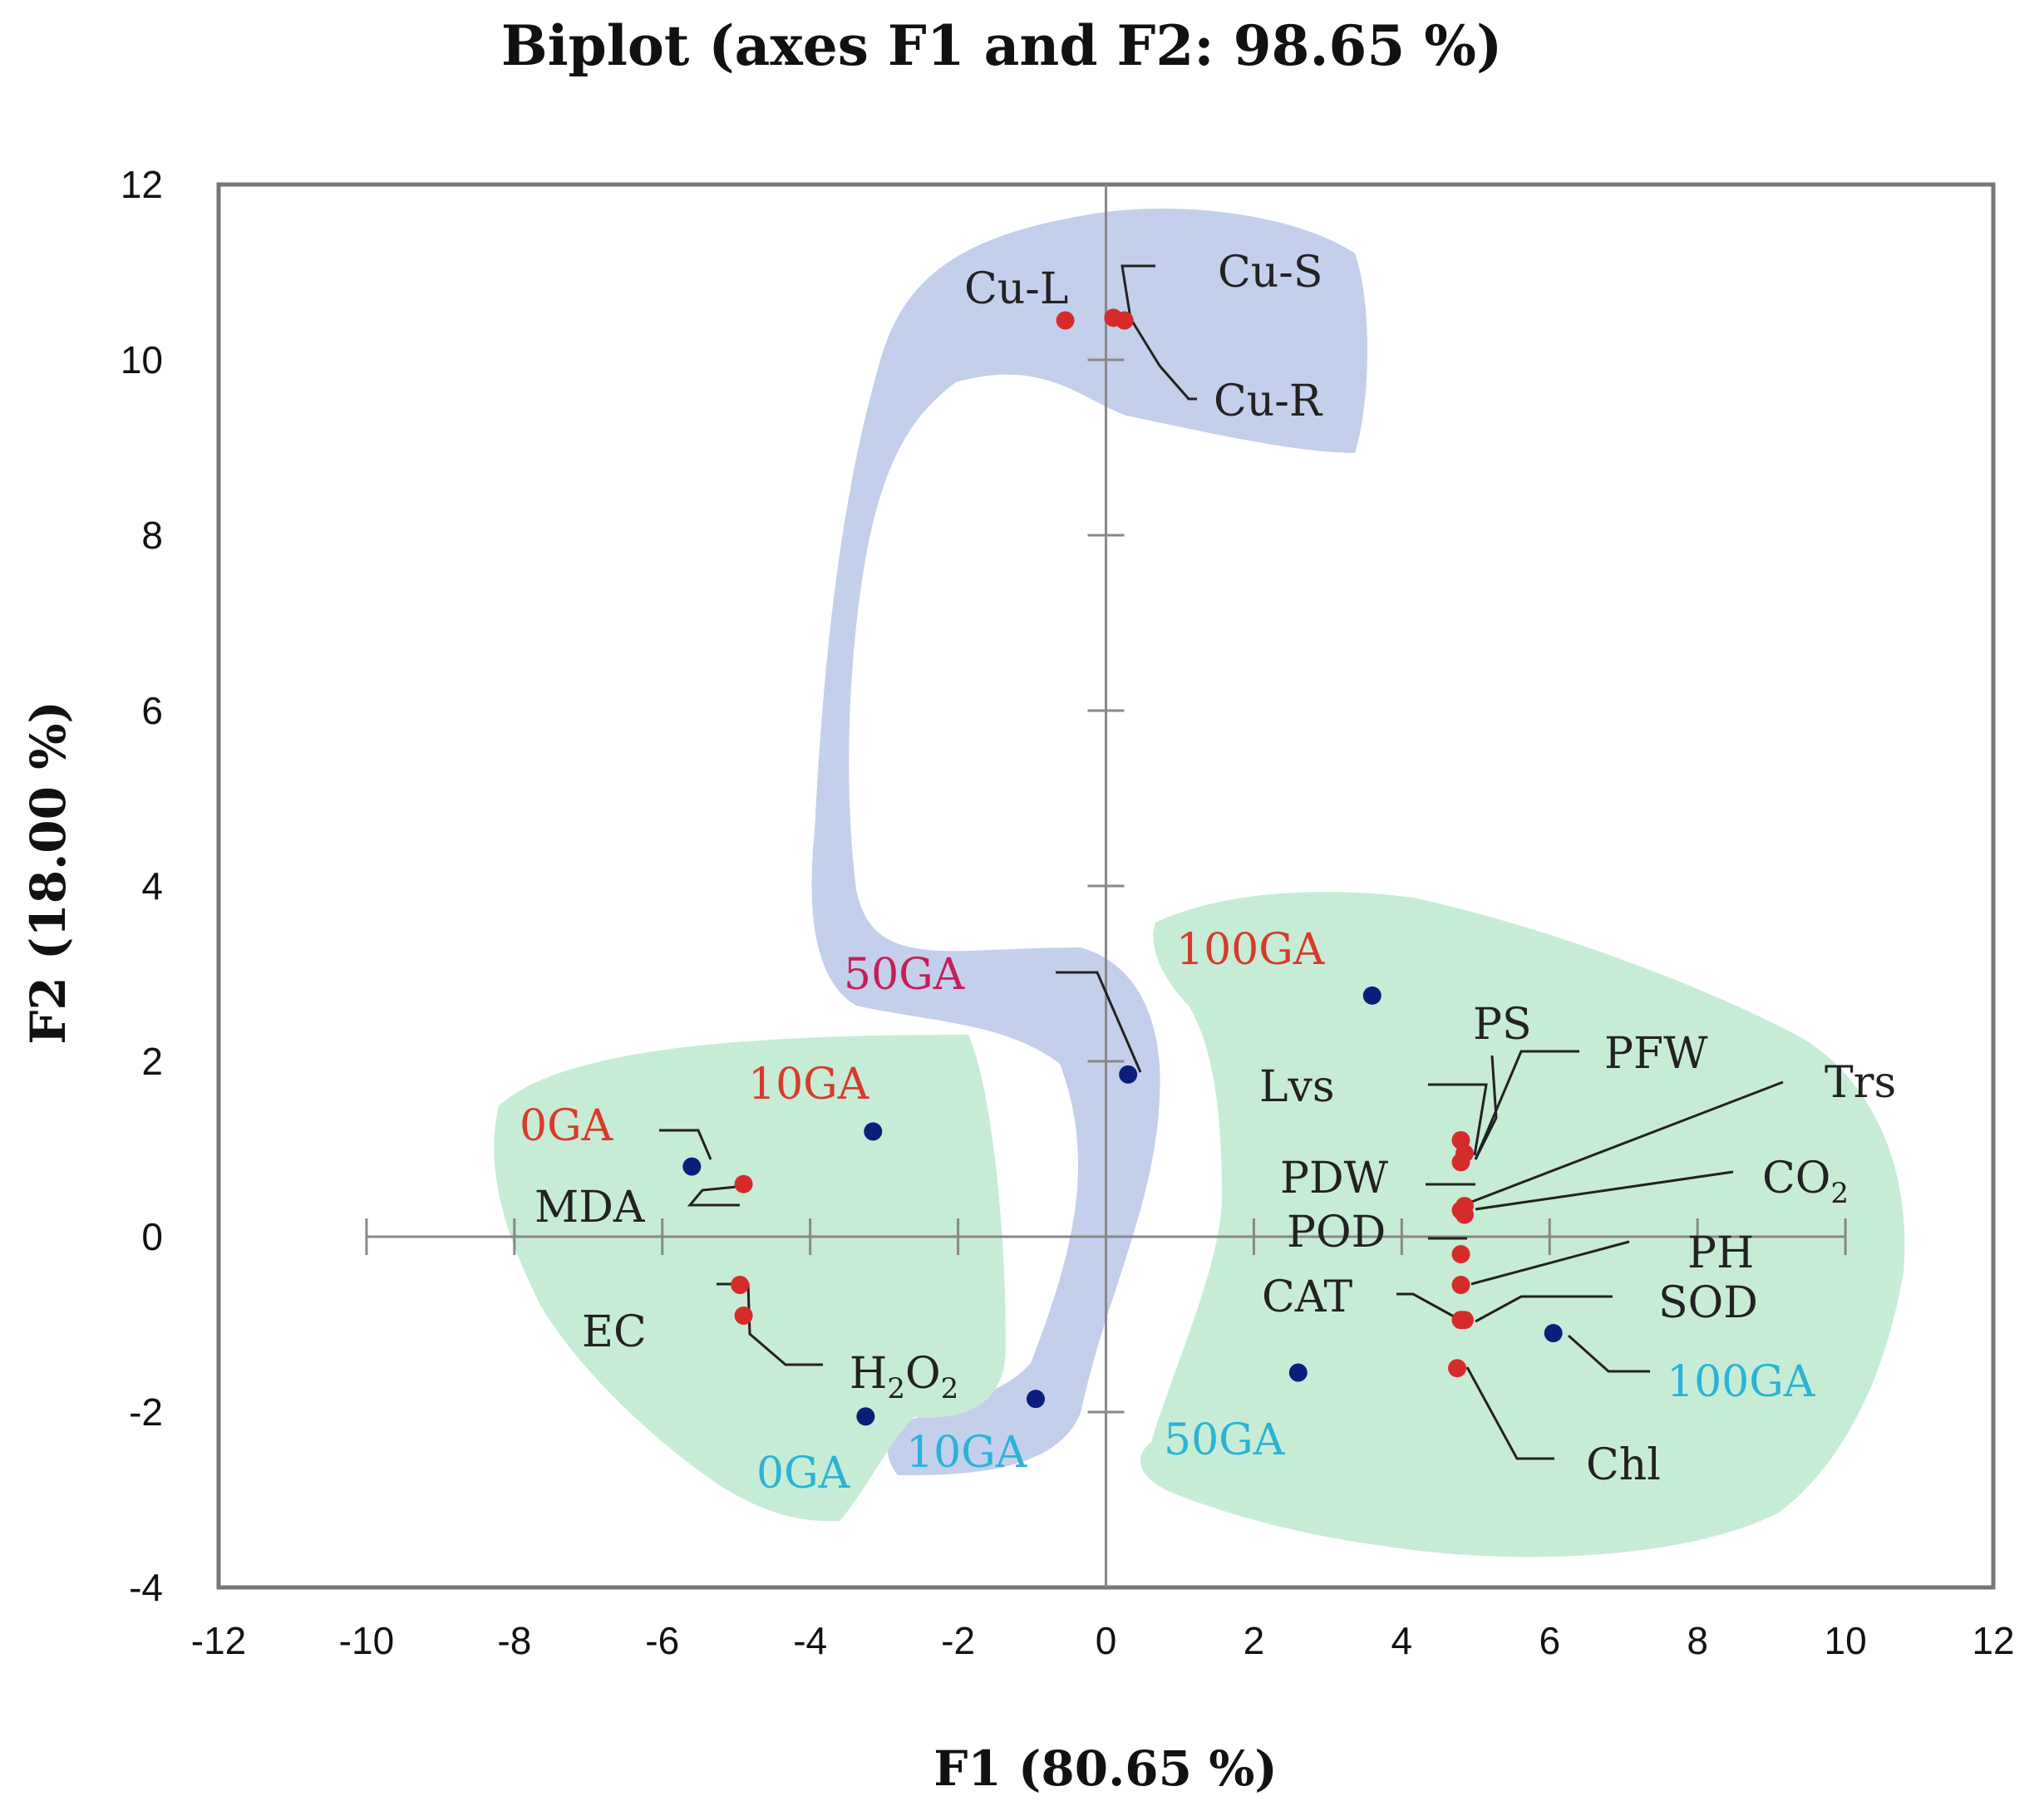  I want to click on green-region-left, so click(750, 1278).